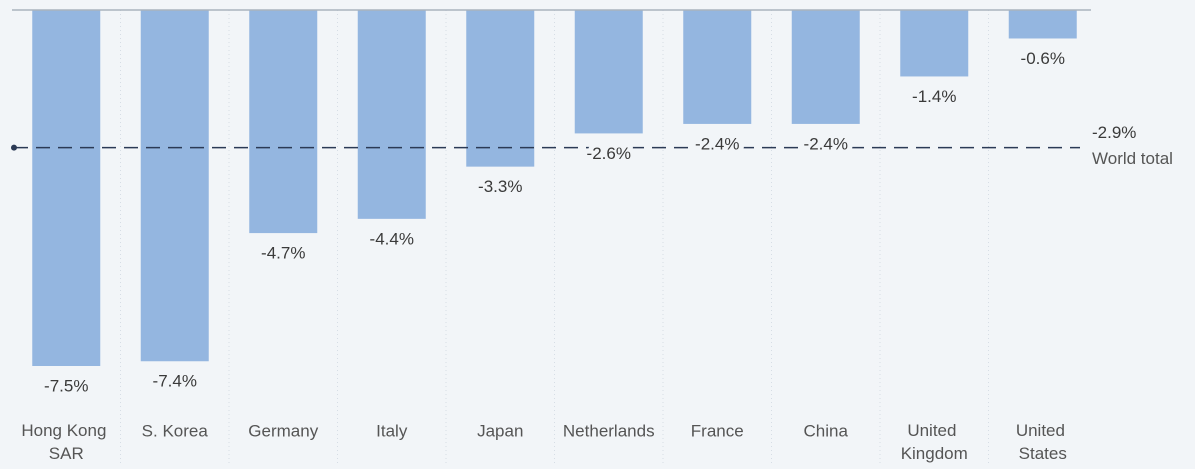 The image size is (1195, 469). I want to click on value-label: -7.4%, so click(175, 381).